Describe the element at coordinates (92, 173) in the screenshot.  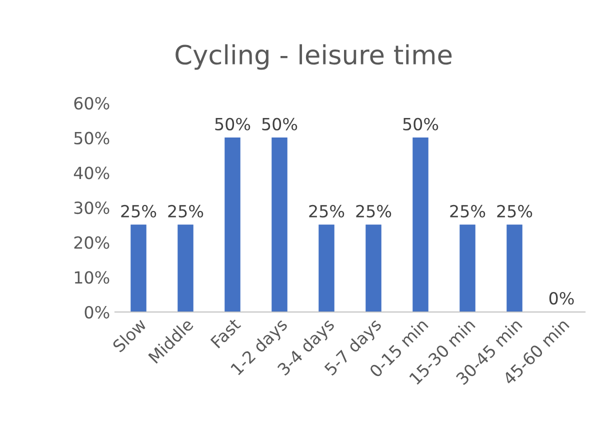
I see `y-tick-label: 40%` at that location.